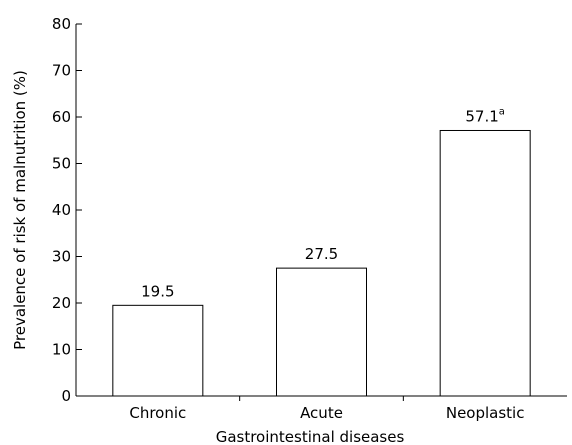 This screenshot has height=445, width=572. I want to click on x-tick-label-acute: Acute, so click(321, 413).